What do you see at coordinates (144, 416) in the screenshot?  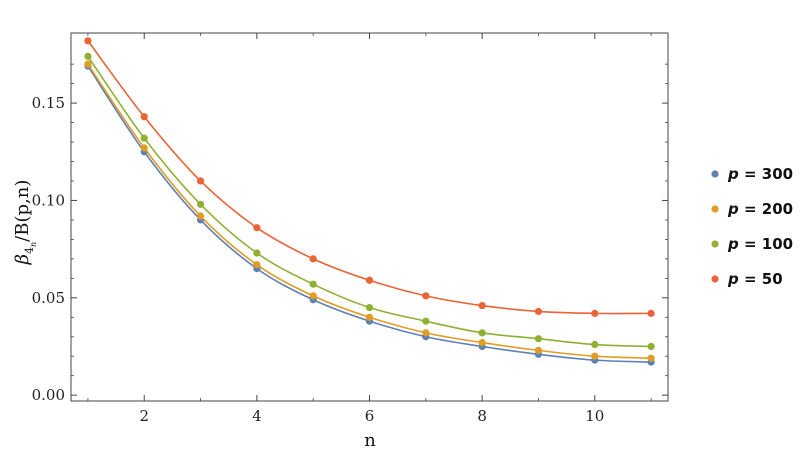 I see `x-tick-label: 2` at bounding box center [144, 416].